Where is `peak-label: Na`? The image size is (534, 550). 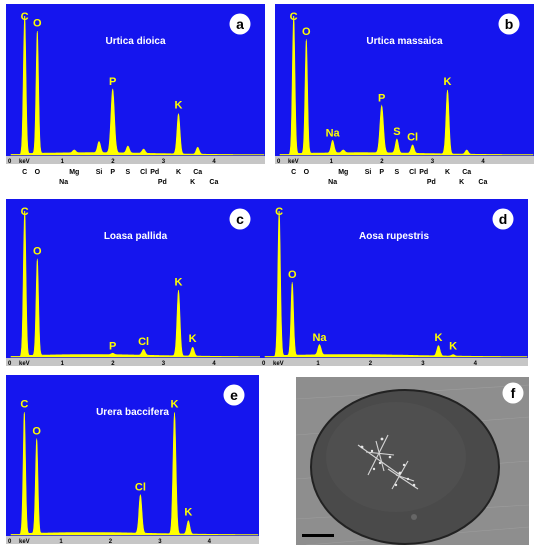
peak-label: Na is located at coordinates (333, 133).